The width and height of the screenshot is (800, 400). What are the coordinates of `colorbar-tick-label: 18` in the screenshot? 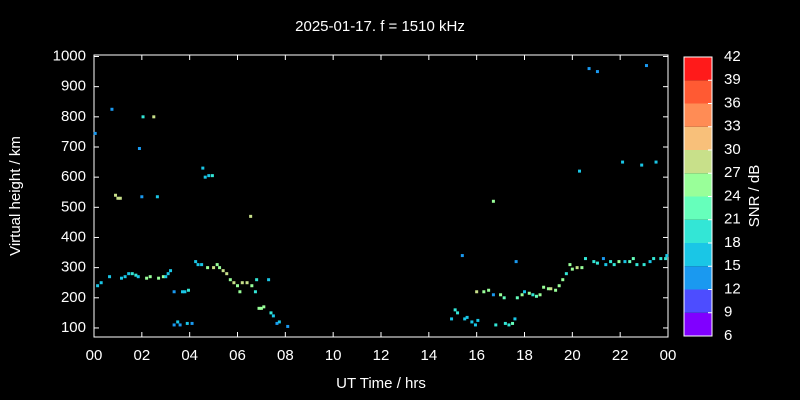 It's located at (732, 242).